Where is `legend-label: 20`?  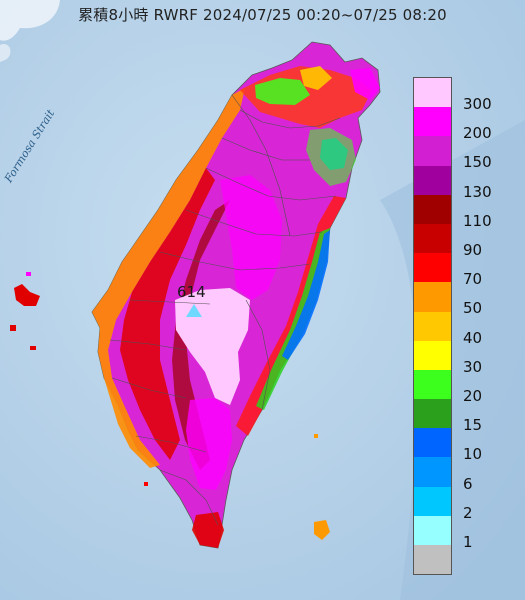 legend-label: 20 is located at coordinates (473, 396).